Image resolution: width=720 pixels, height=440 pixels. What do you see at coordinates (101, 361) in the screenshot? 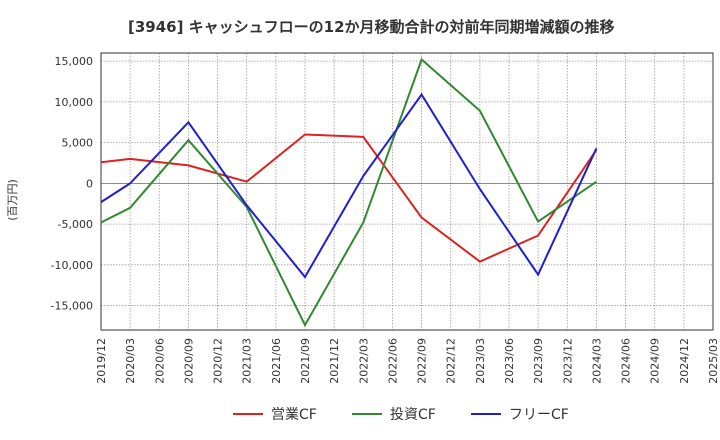
I see `x-tick-label: 2019/12` at bounding box center [101, 361].